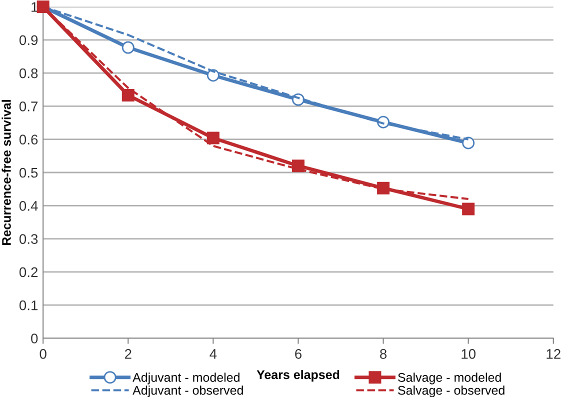  What do you see at coordinates (28, 107) in the screenshot?
I see `y-tick-label: 0.7` at bounding box center [28, 107].